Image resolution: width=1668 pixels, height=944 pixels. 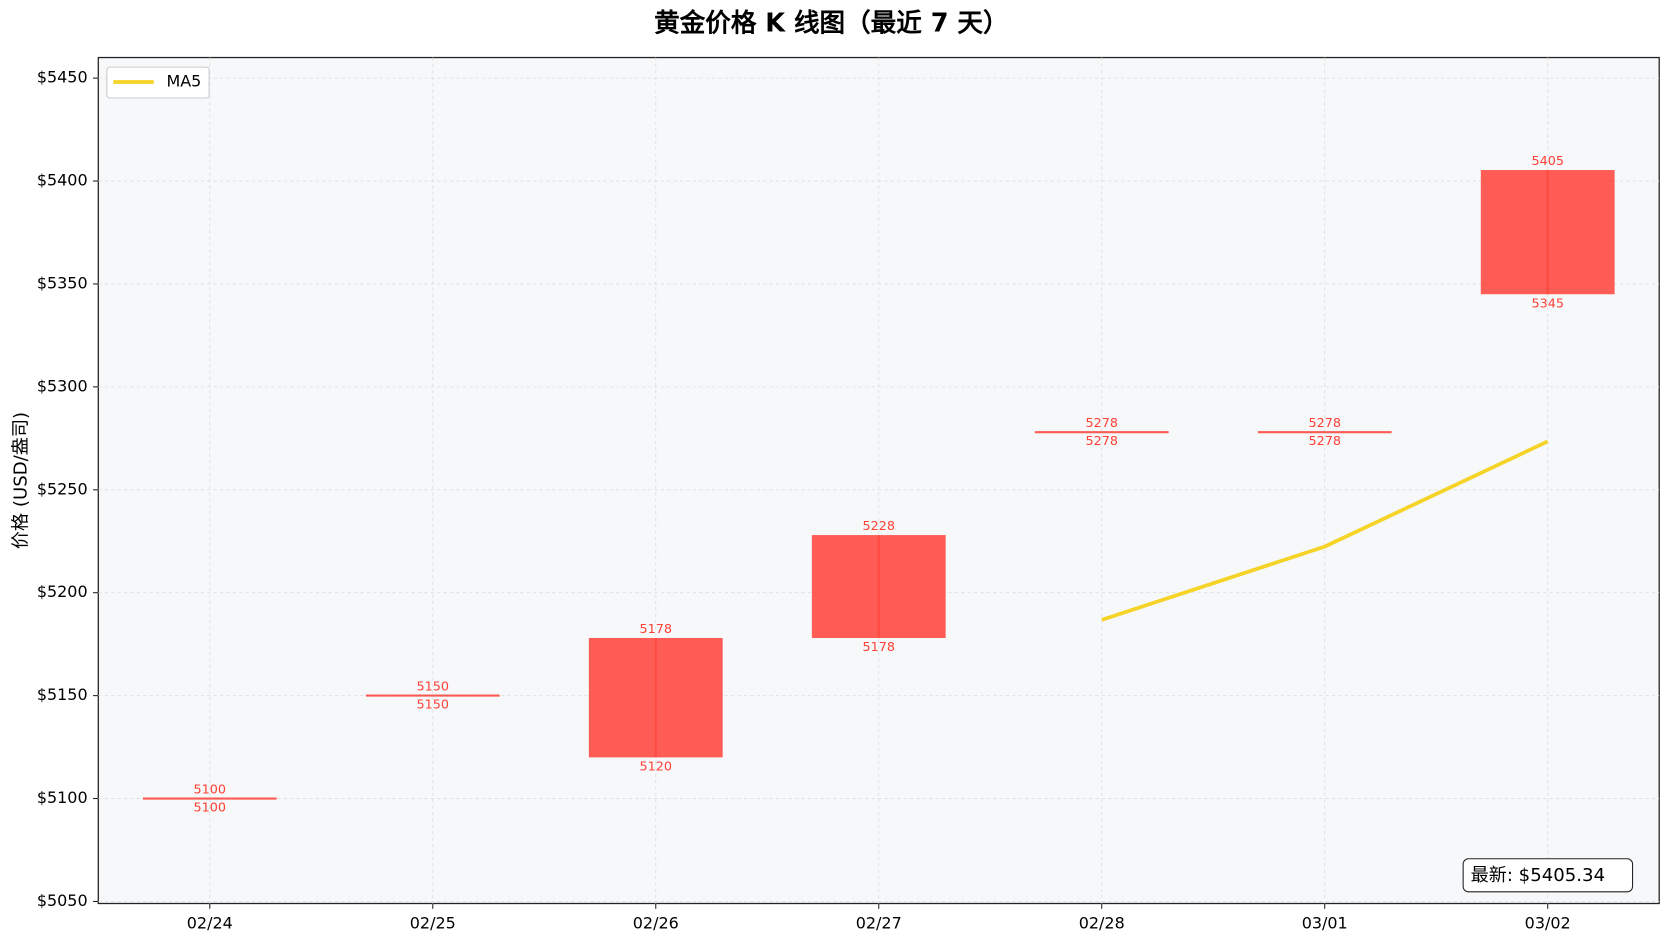 What do you see at coordinates (878, 526) in the screenshot?
I see `value-label: 5228` at bounding box center [878, 526].